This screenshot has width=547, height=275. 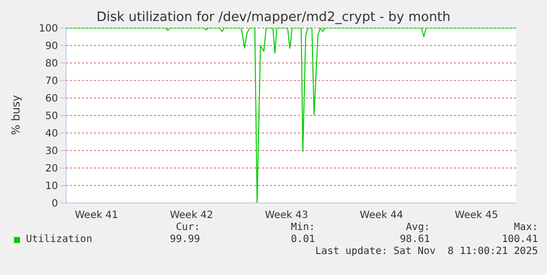 What do you see at coordinates (188, 227) in the screenshot?
I see `text: Cur:` at bounding box center [188, 227].